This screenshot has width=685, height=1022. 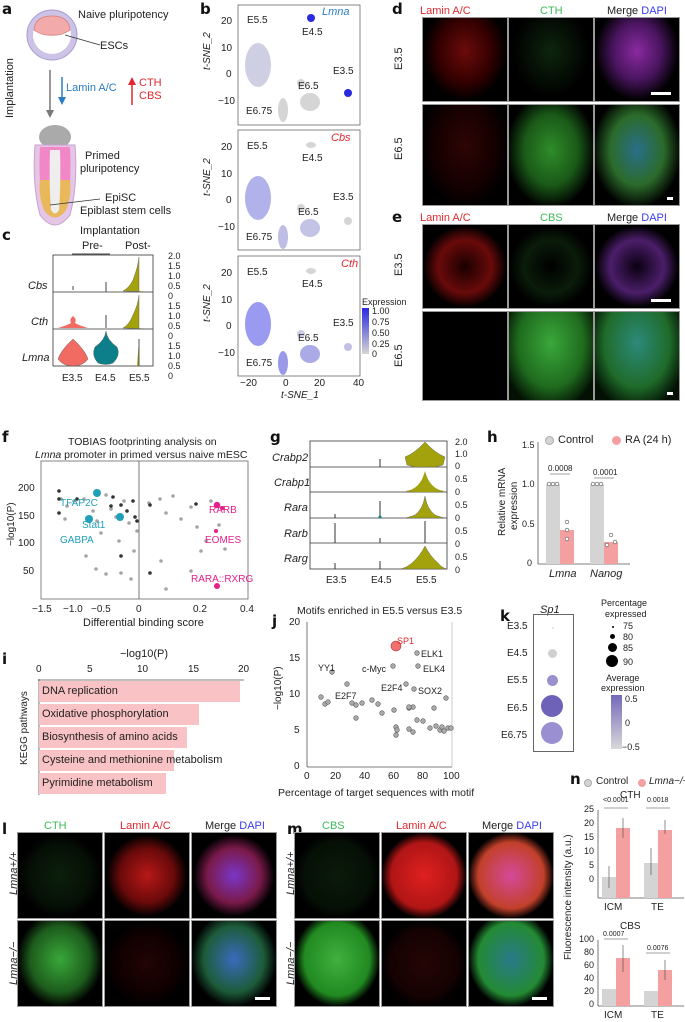 I want to click on ytick: 200, so click(x=26, y=488).